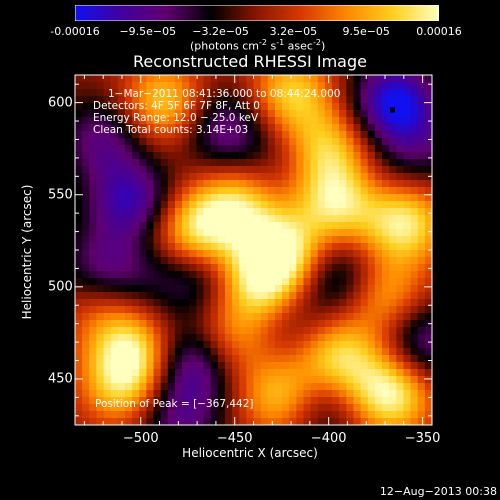  What do you see at coordinates (27, 252) in the screenshot?
I see `y-axis-label: Heliocentric Y (arcsec)` at bounding box center [27, 252].